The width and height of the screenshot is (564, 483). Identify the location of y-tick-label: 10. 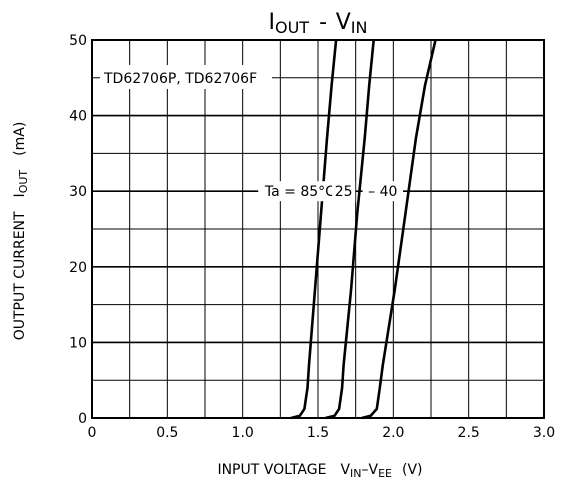
(78, 343).